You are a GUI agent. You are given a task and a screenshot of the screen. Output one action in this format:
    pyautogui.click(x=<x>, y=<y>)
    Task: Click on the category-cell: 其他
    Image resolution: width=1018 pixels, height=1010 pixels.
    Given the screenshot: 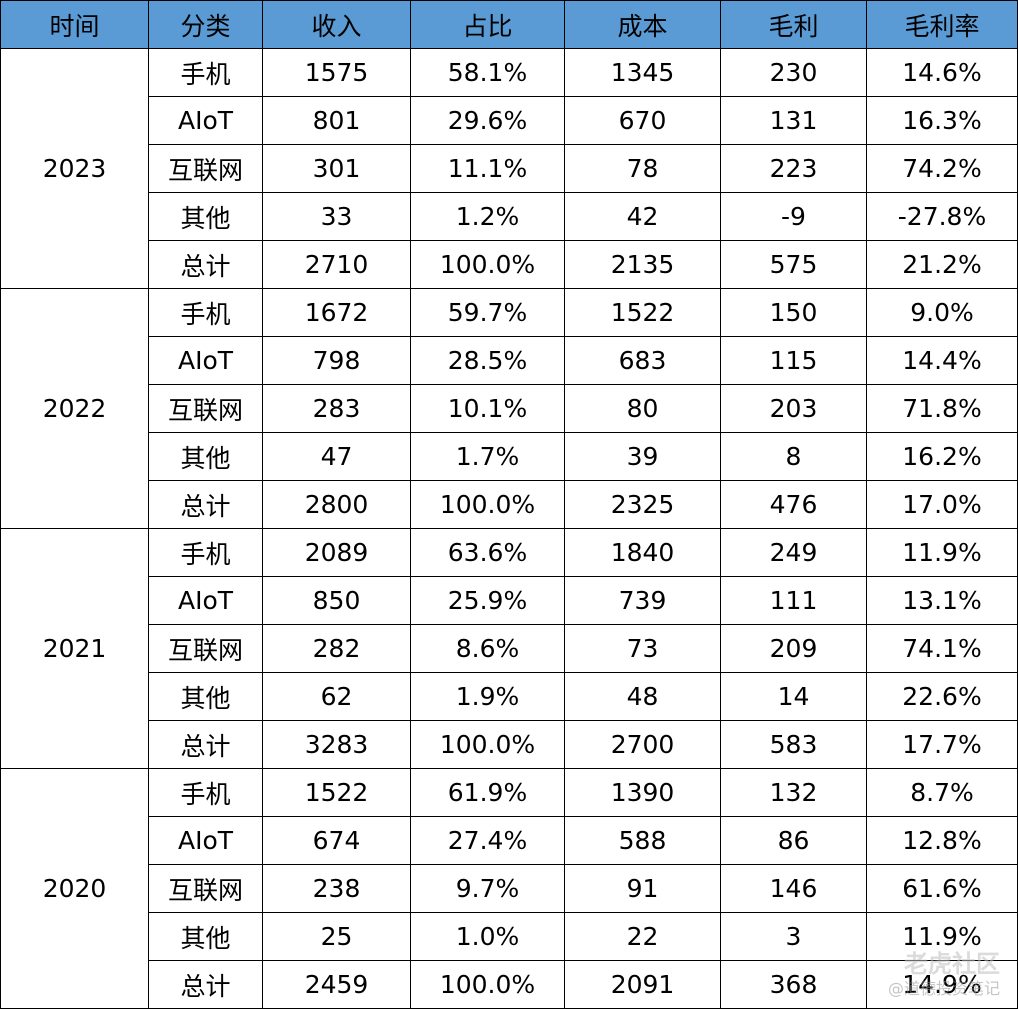 What is the action you would take?
    pyautogui.click(x=205, y=216)
    